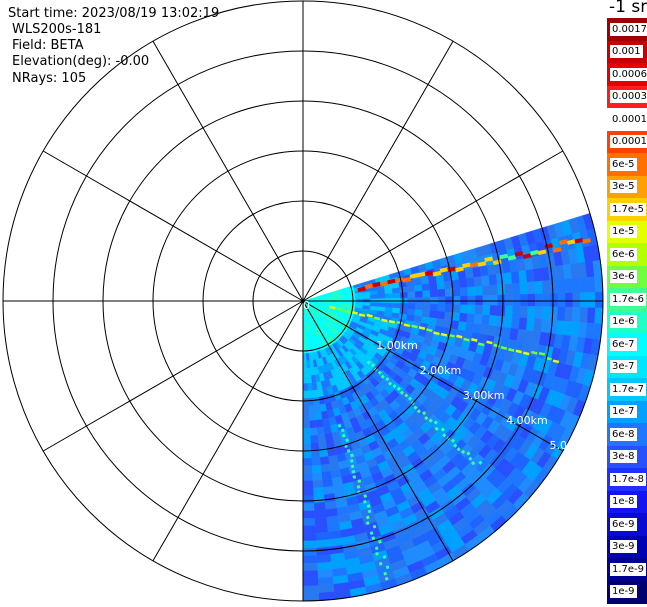 The width and height of the screenshot is (647, 607). What do you see at coordinates (57, 29) in the screenshot?
I see `instrument-label: WLS200s-181` at bounding box center [57, 29].